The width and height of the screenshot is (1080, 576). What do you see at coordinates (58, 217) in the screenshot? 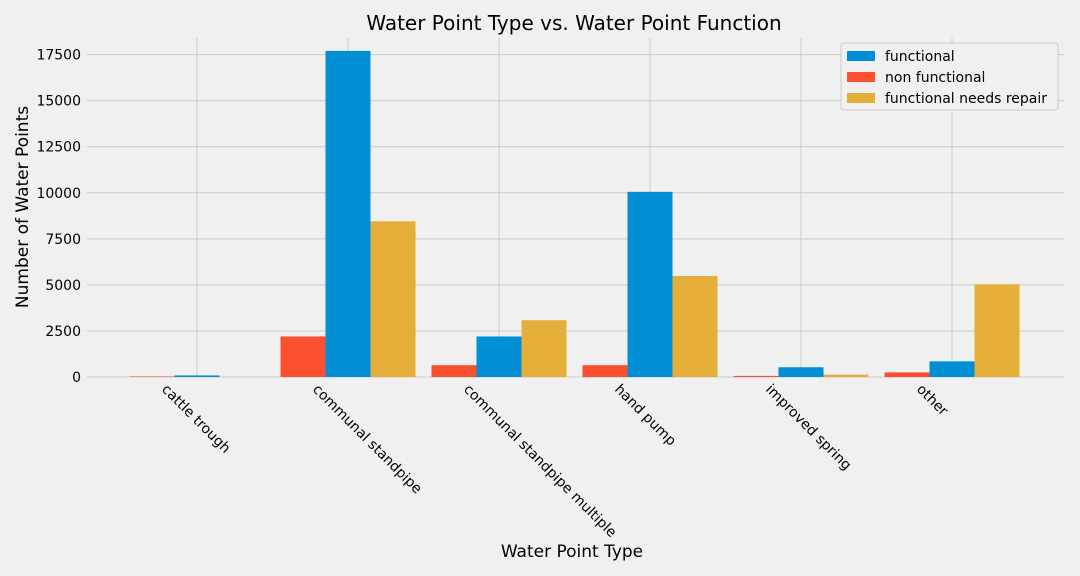
I see `y-axis-ticks: 0 2500 5000 7500 10000 12500 15000 17500` at bounding box center [58, 217].